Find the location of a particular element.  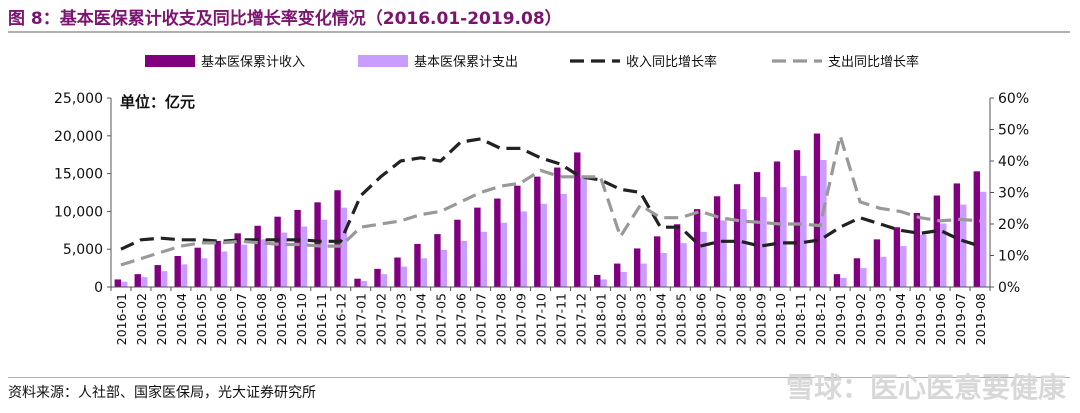

chart-title: 图 8：基本医保累计收支及同比增长率变化情况（2016.01-2019.08） is located at coordinates (285, 19).